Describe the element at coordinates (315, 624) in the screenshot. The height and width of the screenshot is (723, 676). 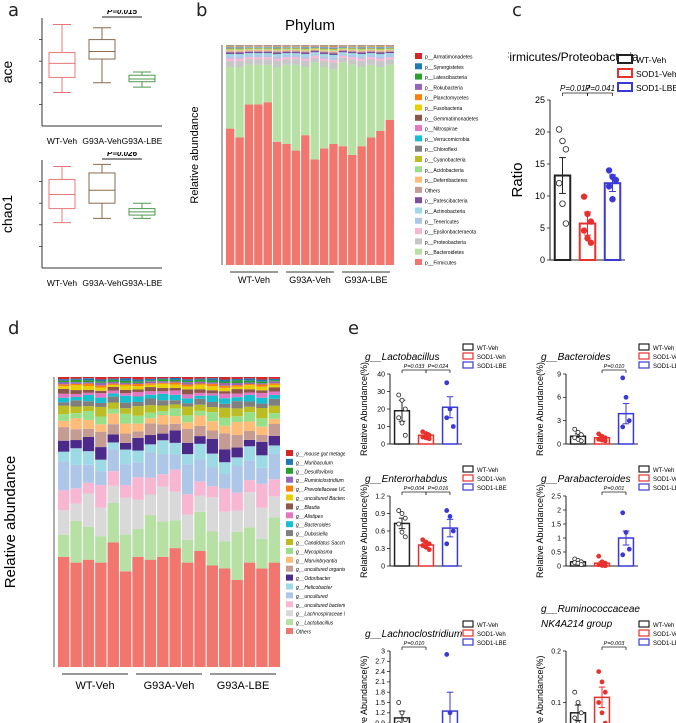
I see `legend-label: g__Lactobacillus` at that location.